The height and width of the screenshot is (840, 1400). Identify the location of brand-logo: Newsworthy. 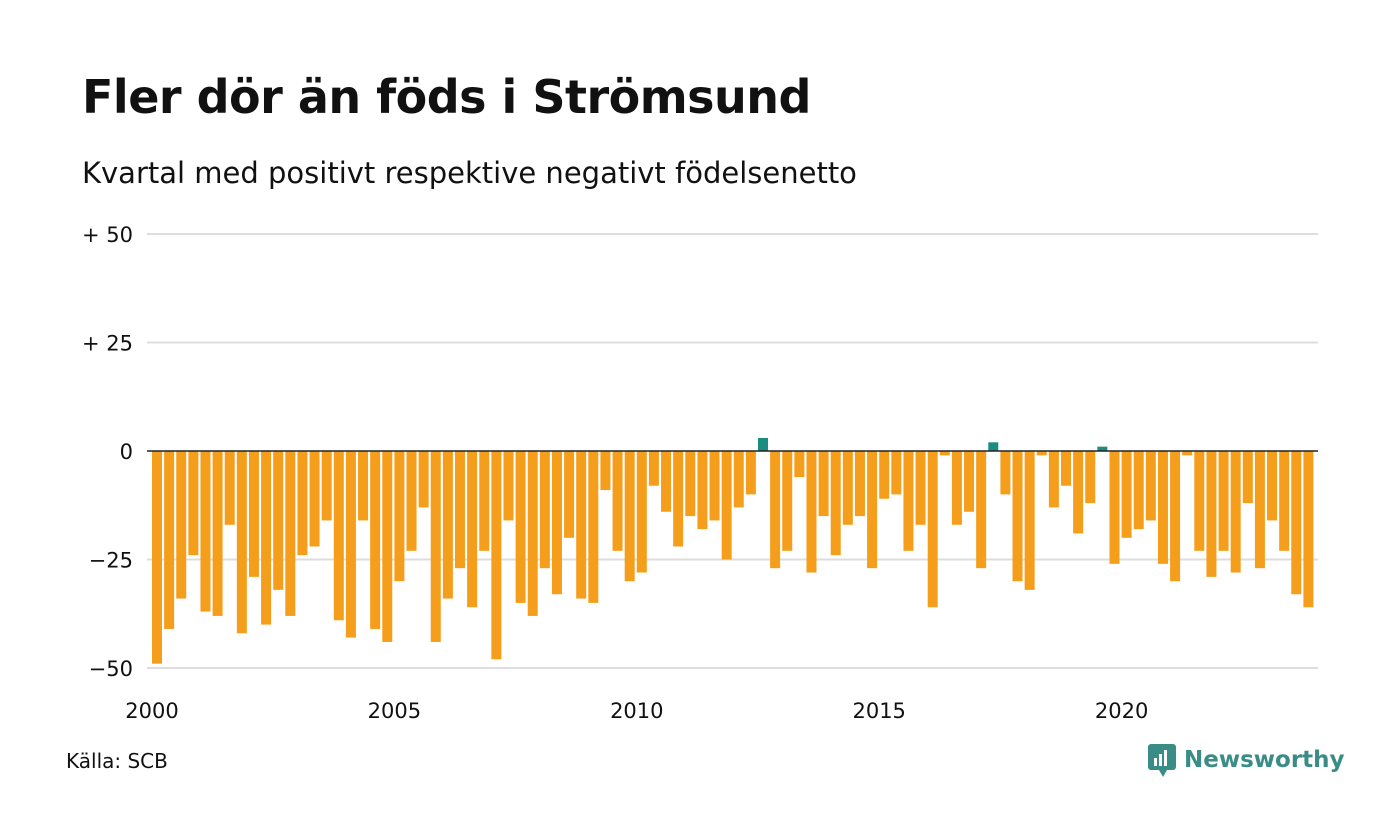
(1246, 760).